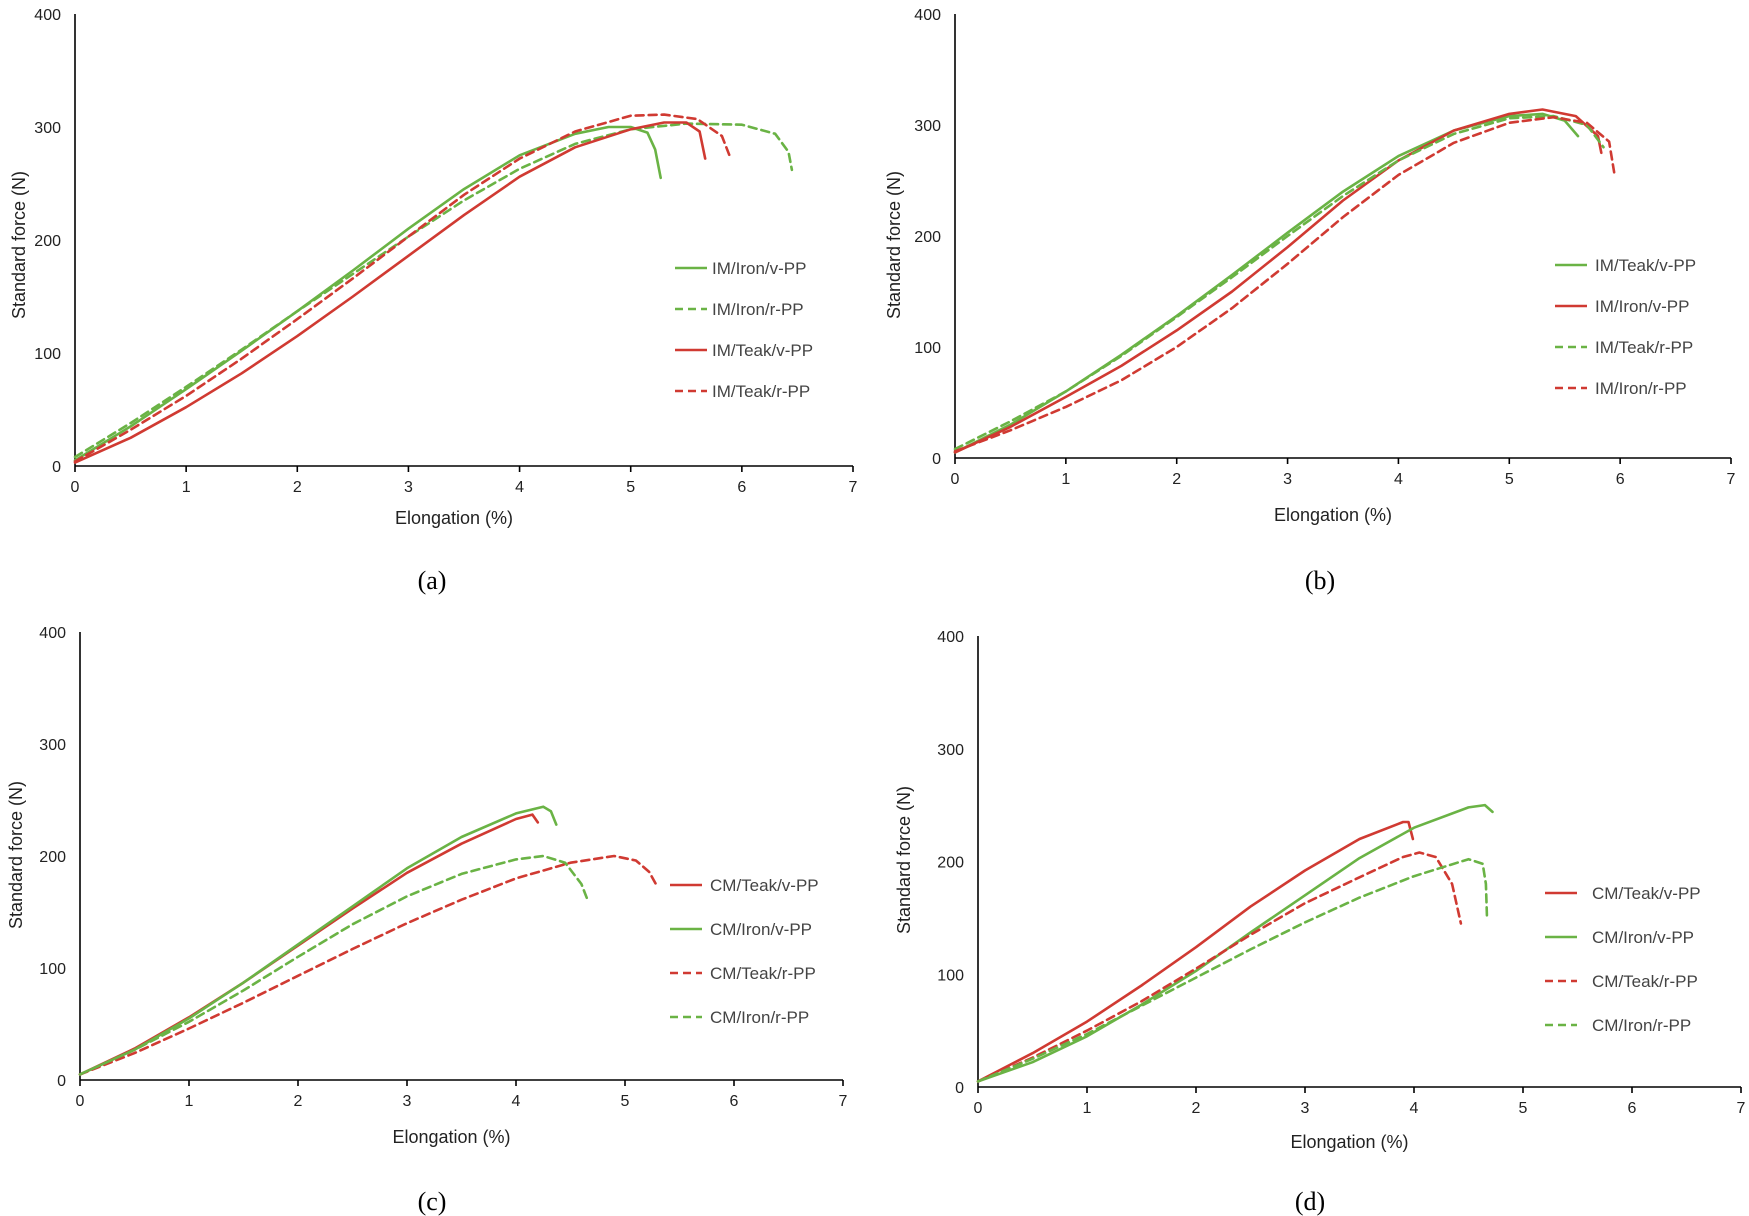  What do you see at coordinates (432, 580) in the screenshot?
I see `panel-caption: (a)` at bounding box center [432, 580].